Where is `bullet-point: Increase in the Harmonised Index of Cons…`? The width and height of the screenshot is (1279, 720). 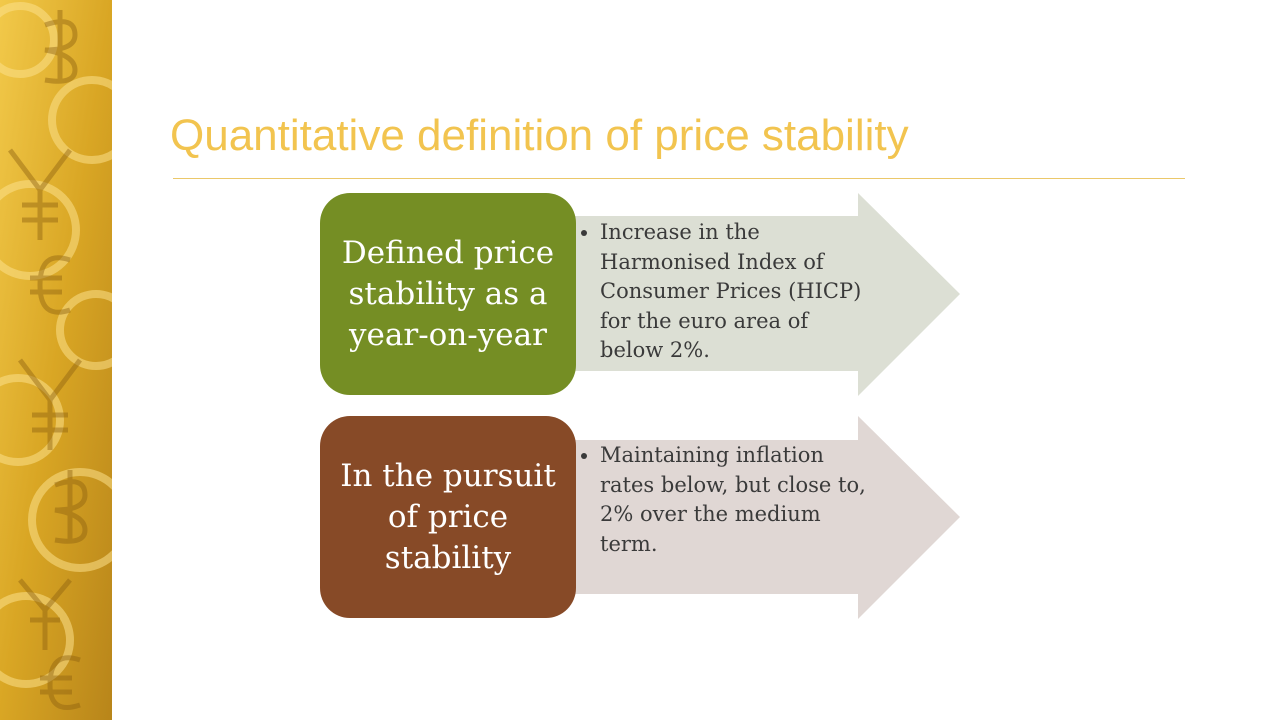 bullet-point: Increase in the Harmonised Index of Cons… is located at coordinates (735, 292).